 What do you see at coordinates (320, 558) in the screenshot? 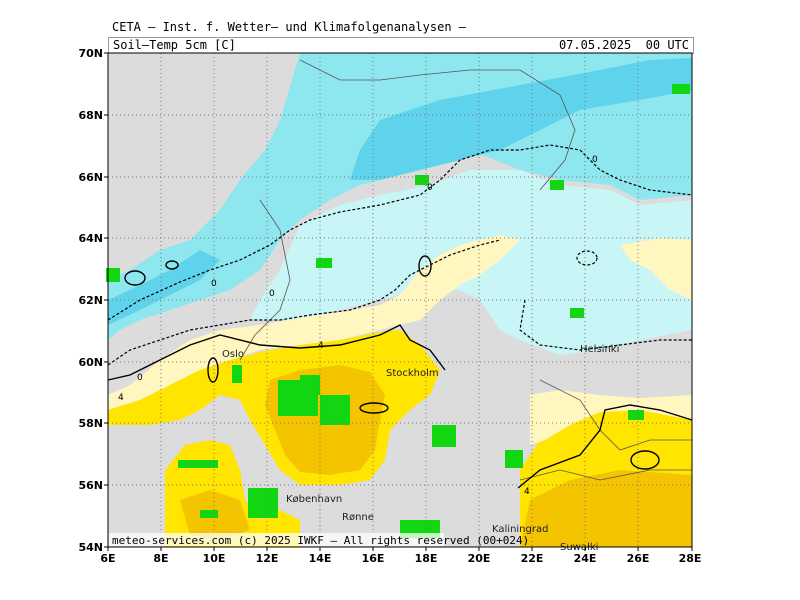
I see `lon-label: 14E` at bounding box center [320, 558].